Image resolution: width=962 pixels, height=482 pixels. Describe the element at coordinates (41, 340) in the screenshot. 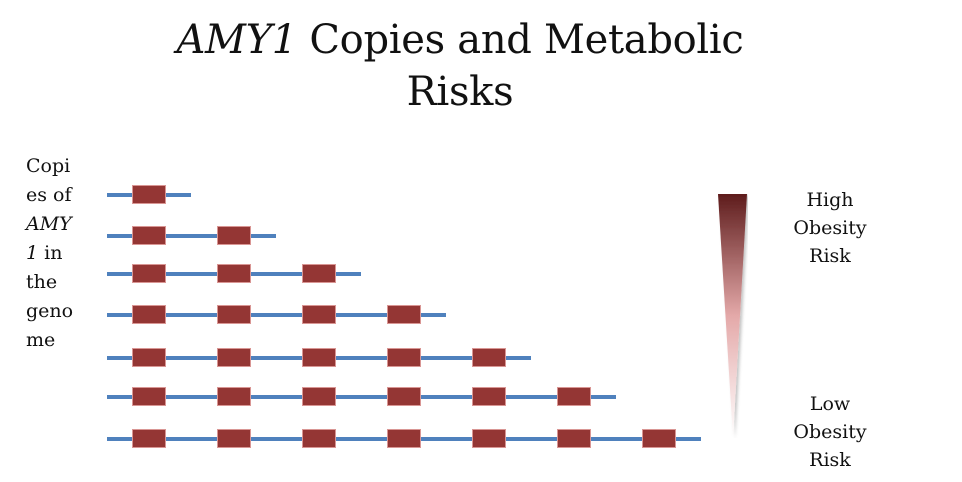

I see `ylabel-line: me` at that location.